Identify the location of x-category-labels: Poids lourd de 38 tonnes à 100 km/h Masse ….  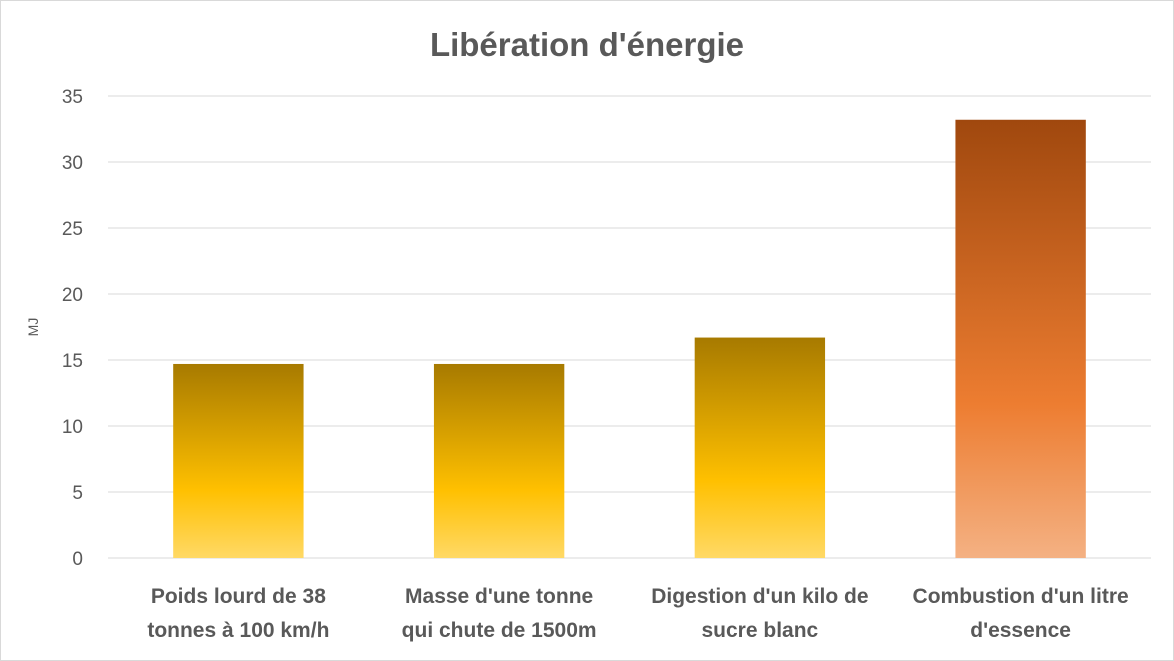
(637, 613).